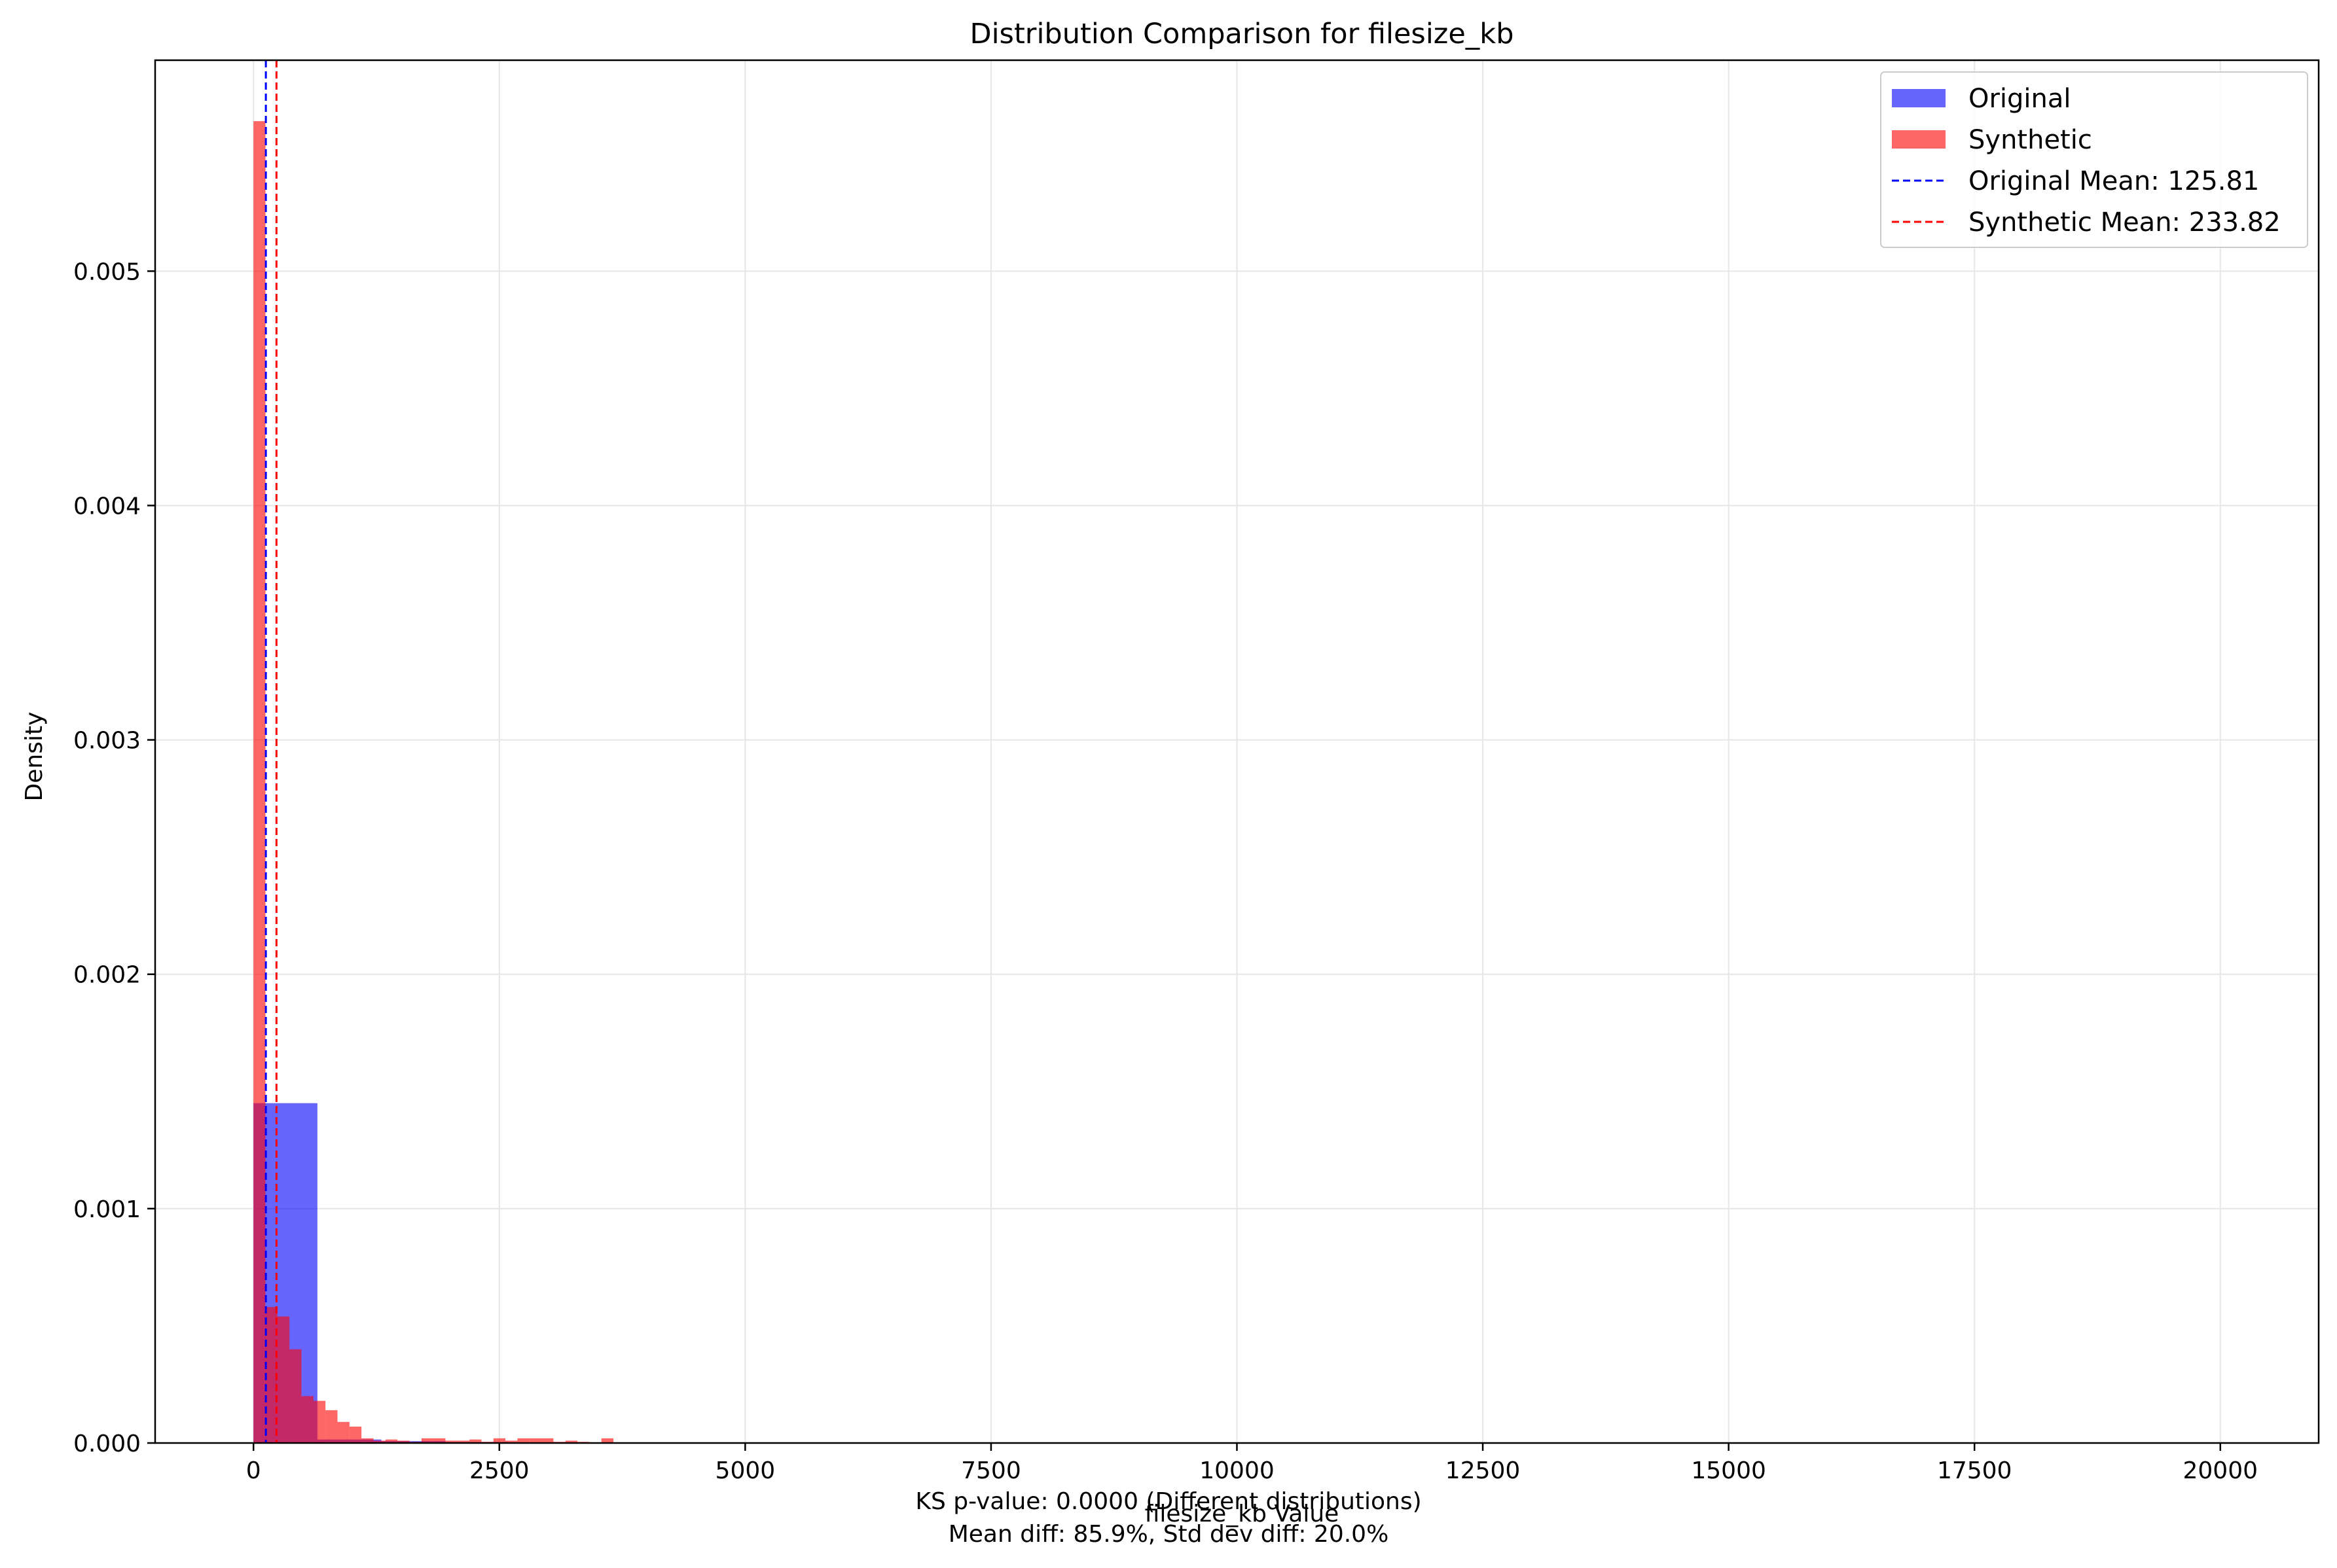 This screenshot has height=1568, width=2337. I want to click on legend-box, so click(2094, 160).